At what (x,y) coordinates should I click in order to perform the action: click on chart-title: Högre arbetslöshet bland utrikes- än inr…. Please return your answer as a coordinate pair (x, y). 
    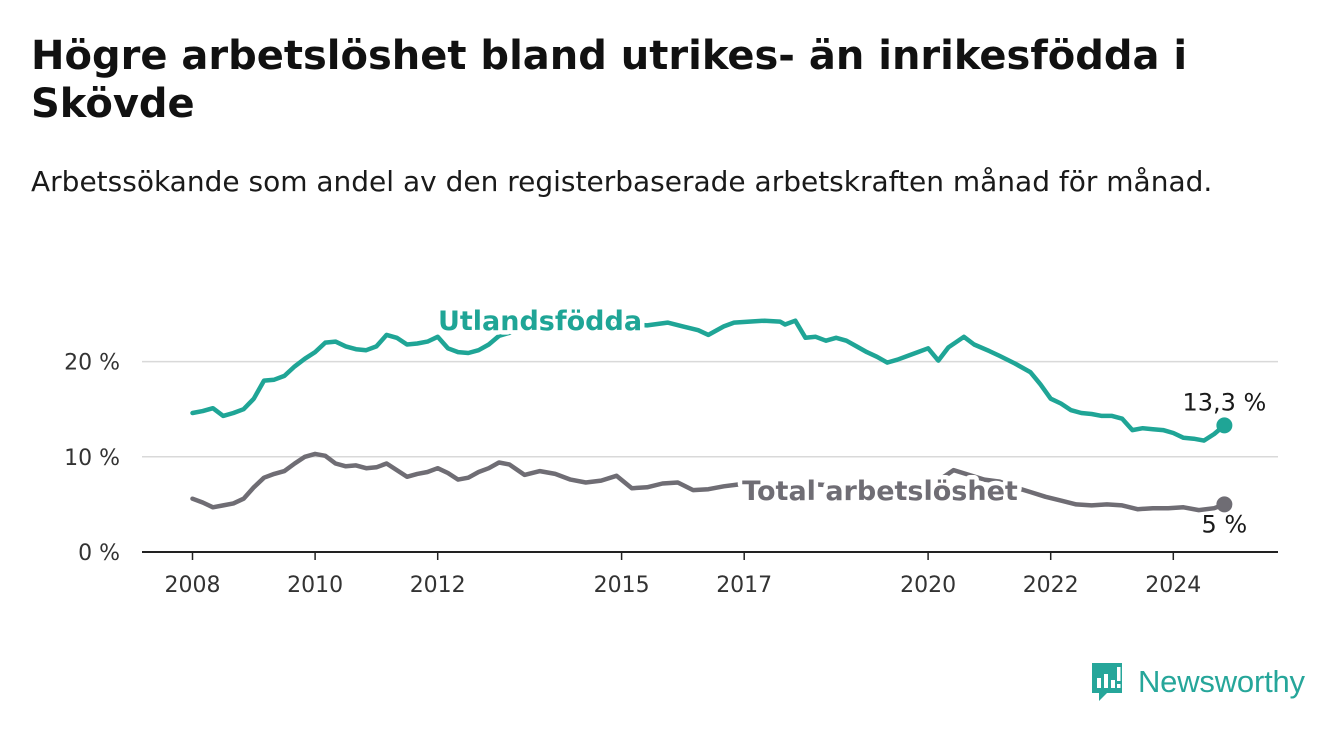
    Looking at the image, I should click on (609, 80).